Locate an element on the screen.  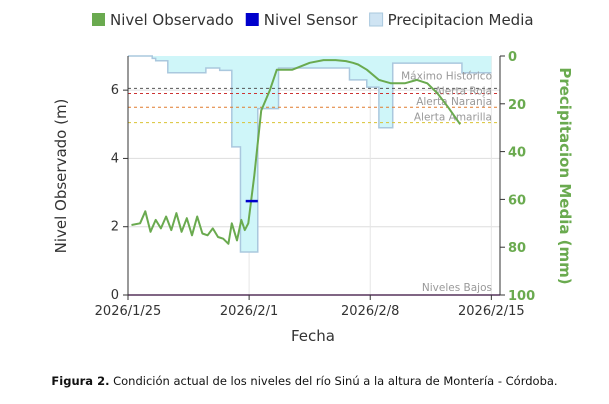
x-tick-label: 2026/2/8 is located at coordinates (370, 311).